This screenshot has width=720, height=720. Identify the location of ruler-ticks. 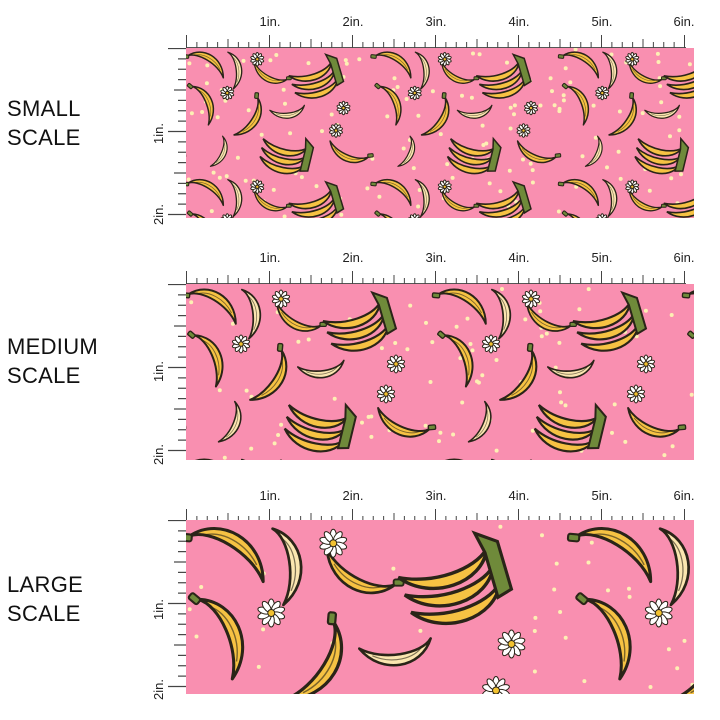
(177, 604).